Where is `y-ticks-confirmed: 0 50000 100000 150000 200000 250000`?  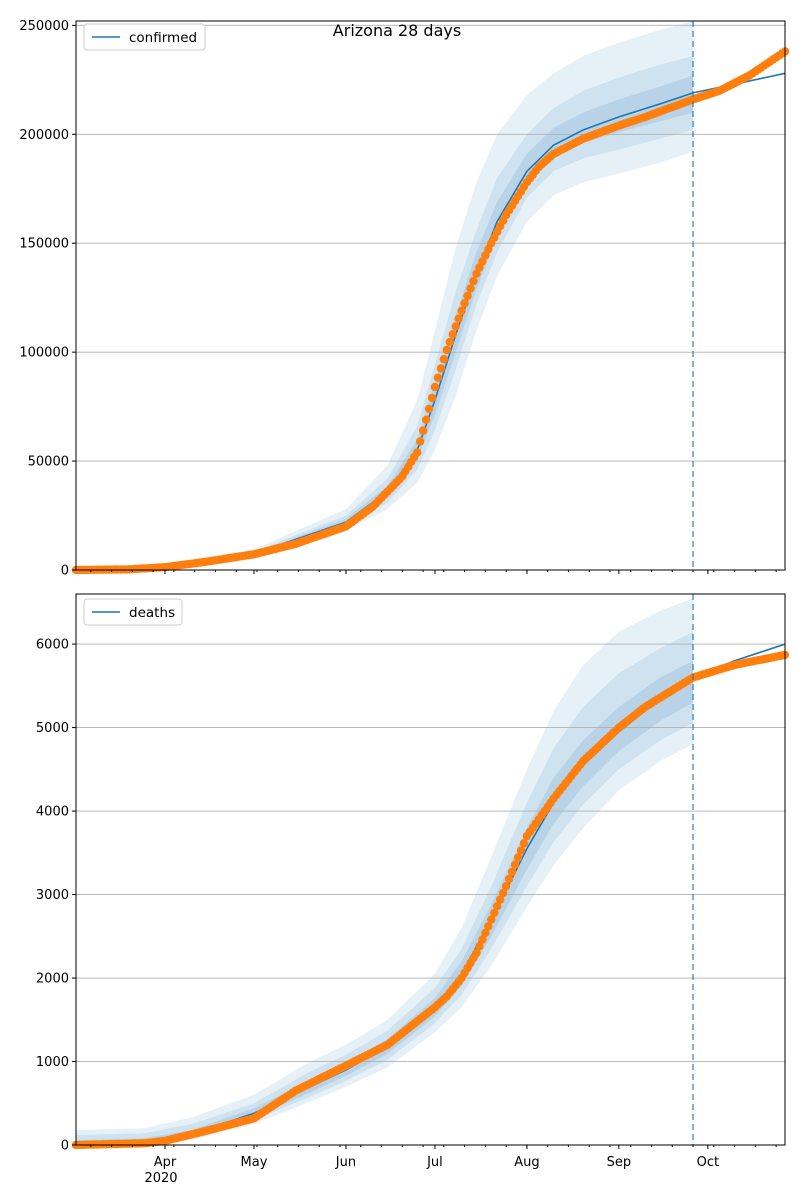 y-ticks-confirmed: 0 50000 100000 150000 200000 250000 is located at coordinates (47, 299).